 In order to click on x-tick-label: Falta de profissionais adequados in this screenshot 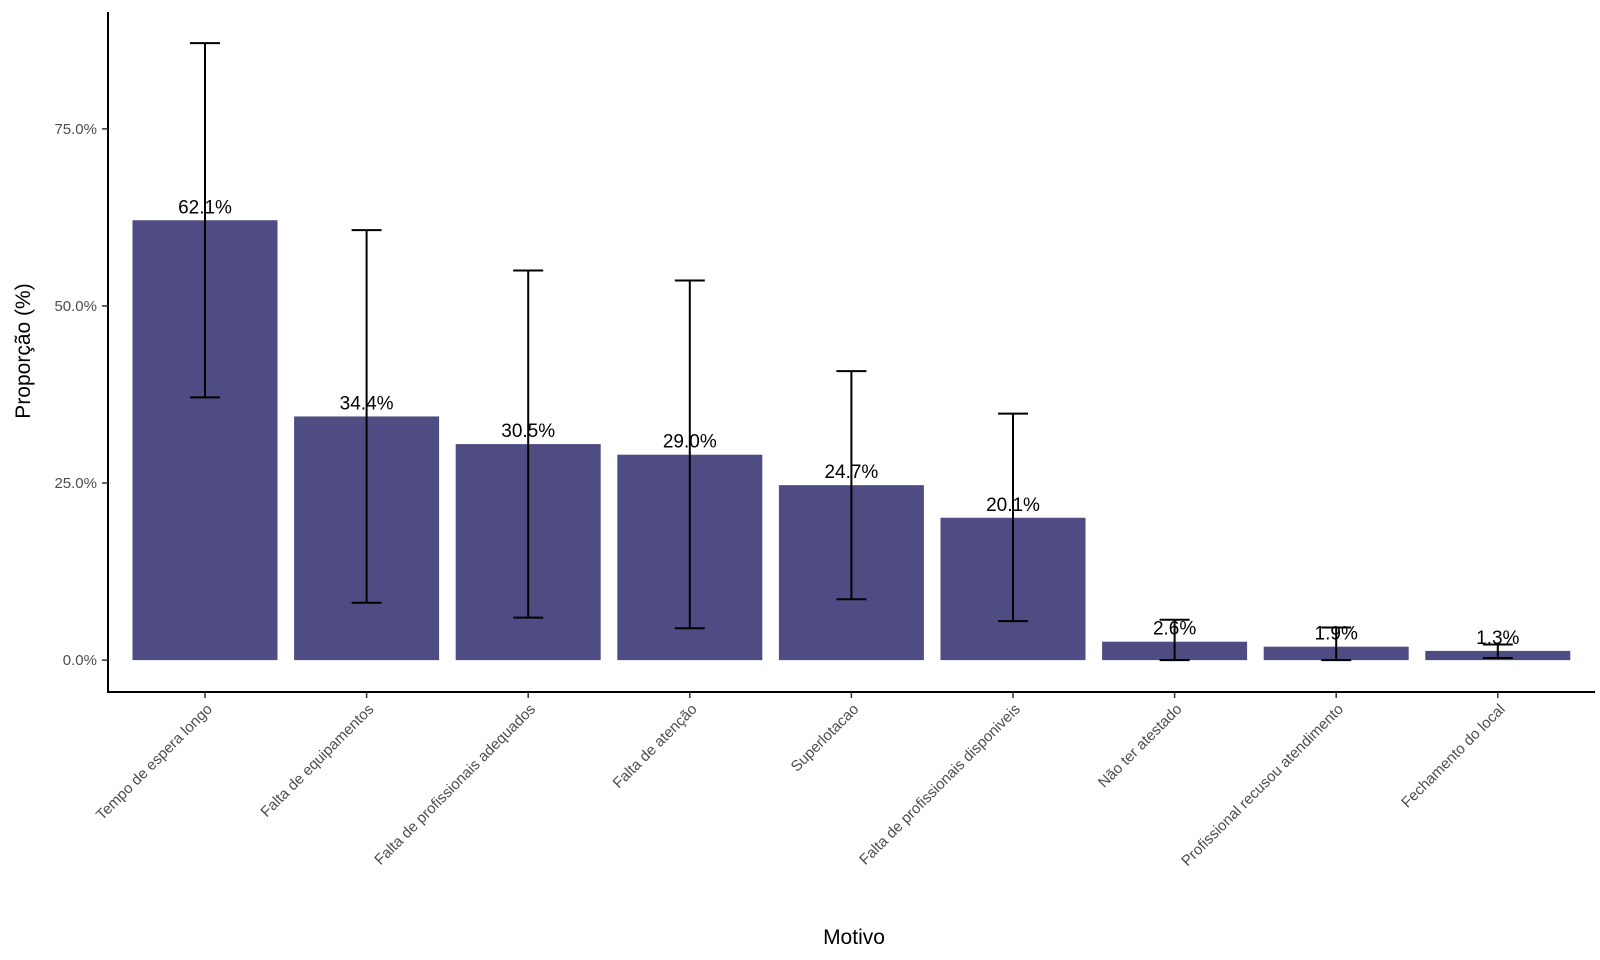, I will do `click(455, 785)`.